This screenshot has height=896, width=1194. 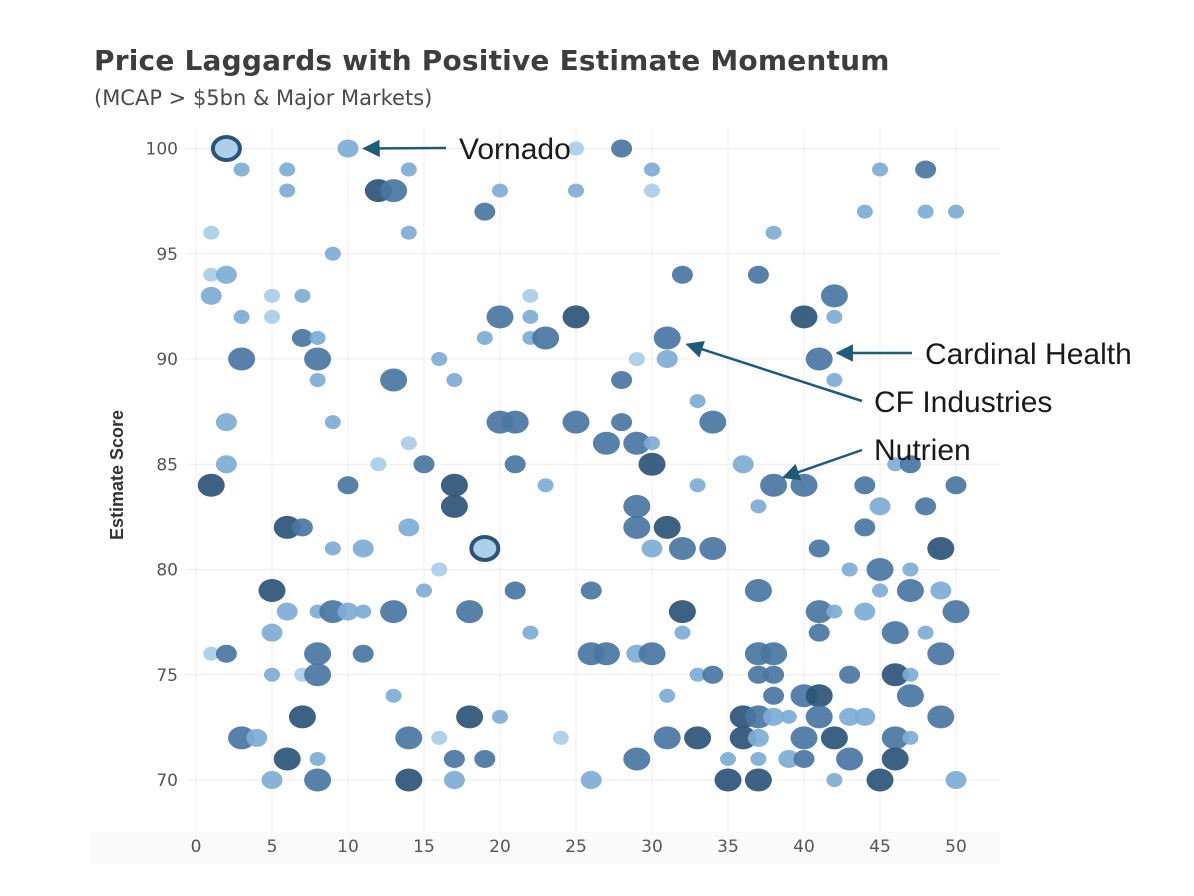 What do you see at coordinates (804, 847) in the screenshot?
I see `x-tick-label: 40` at bounding box center [804, 847].